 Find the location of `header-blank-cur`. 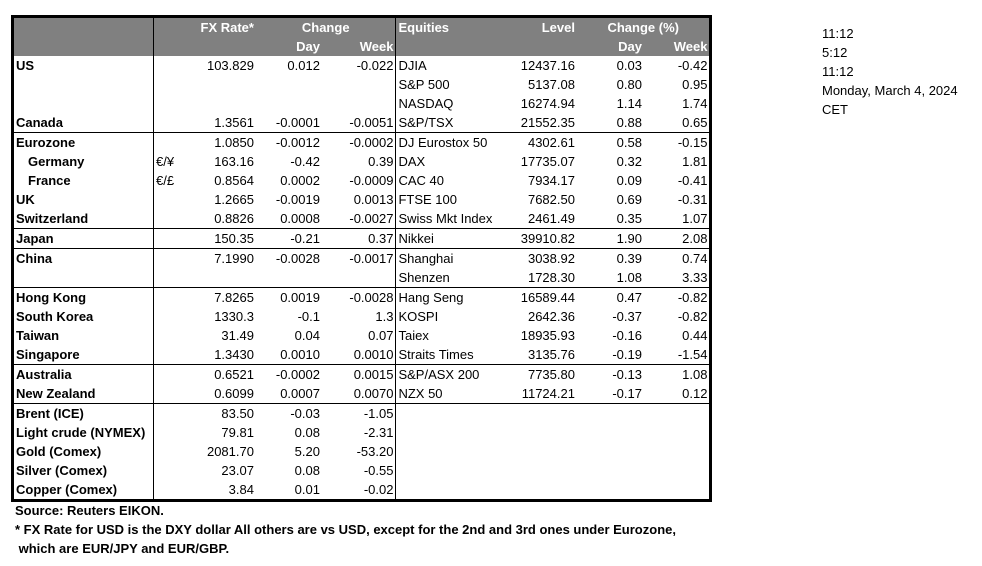

header-blank-cur is located at coordinates (176, 26).